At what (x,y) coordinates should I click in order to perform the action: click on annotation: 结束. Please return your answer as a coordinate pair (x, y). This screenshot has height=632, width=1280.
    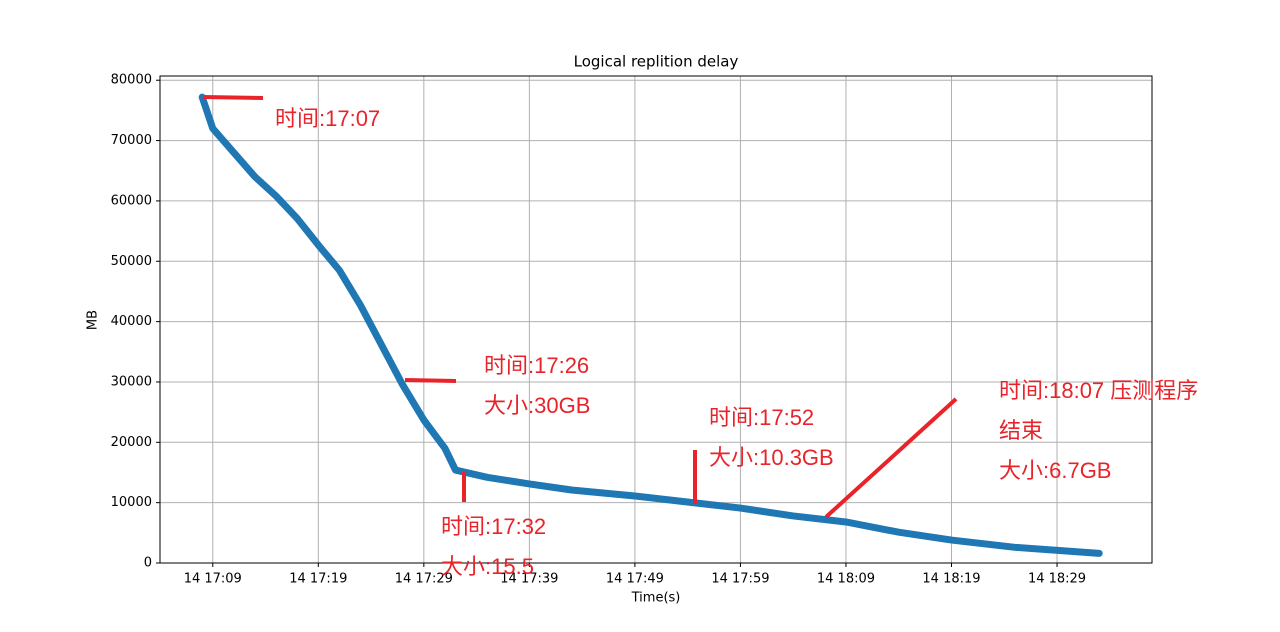
    Looking at the image, I should click on (1021, 430).